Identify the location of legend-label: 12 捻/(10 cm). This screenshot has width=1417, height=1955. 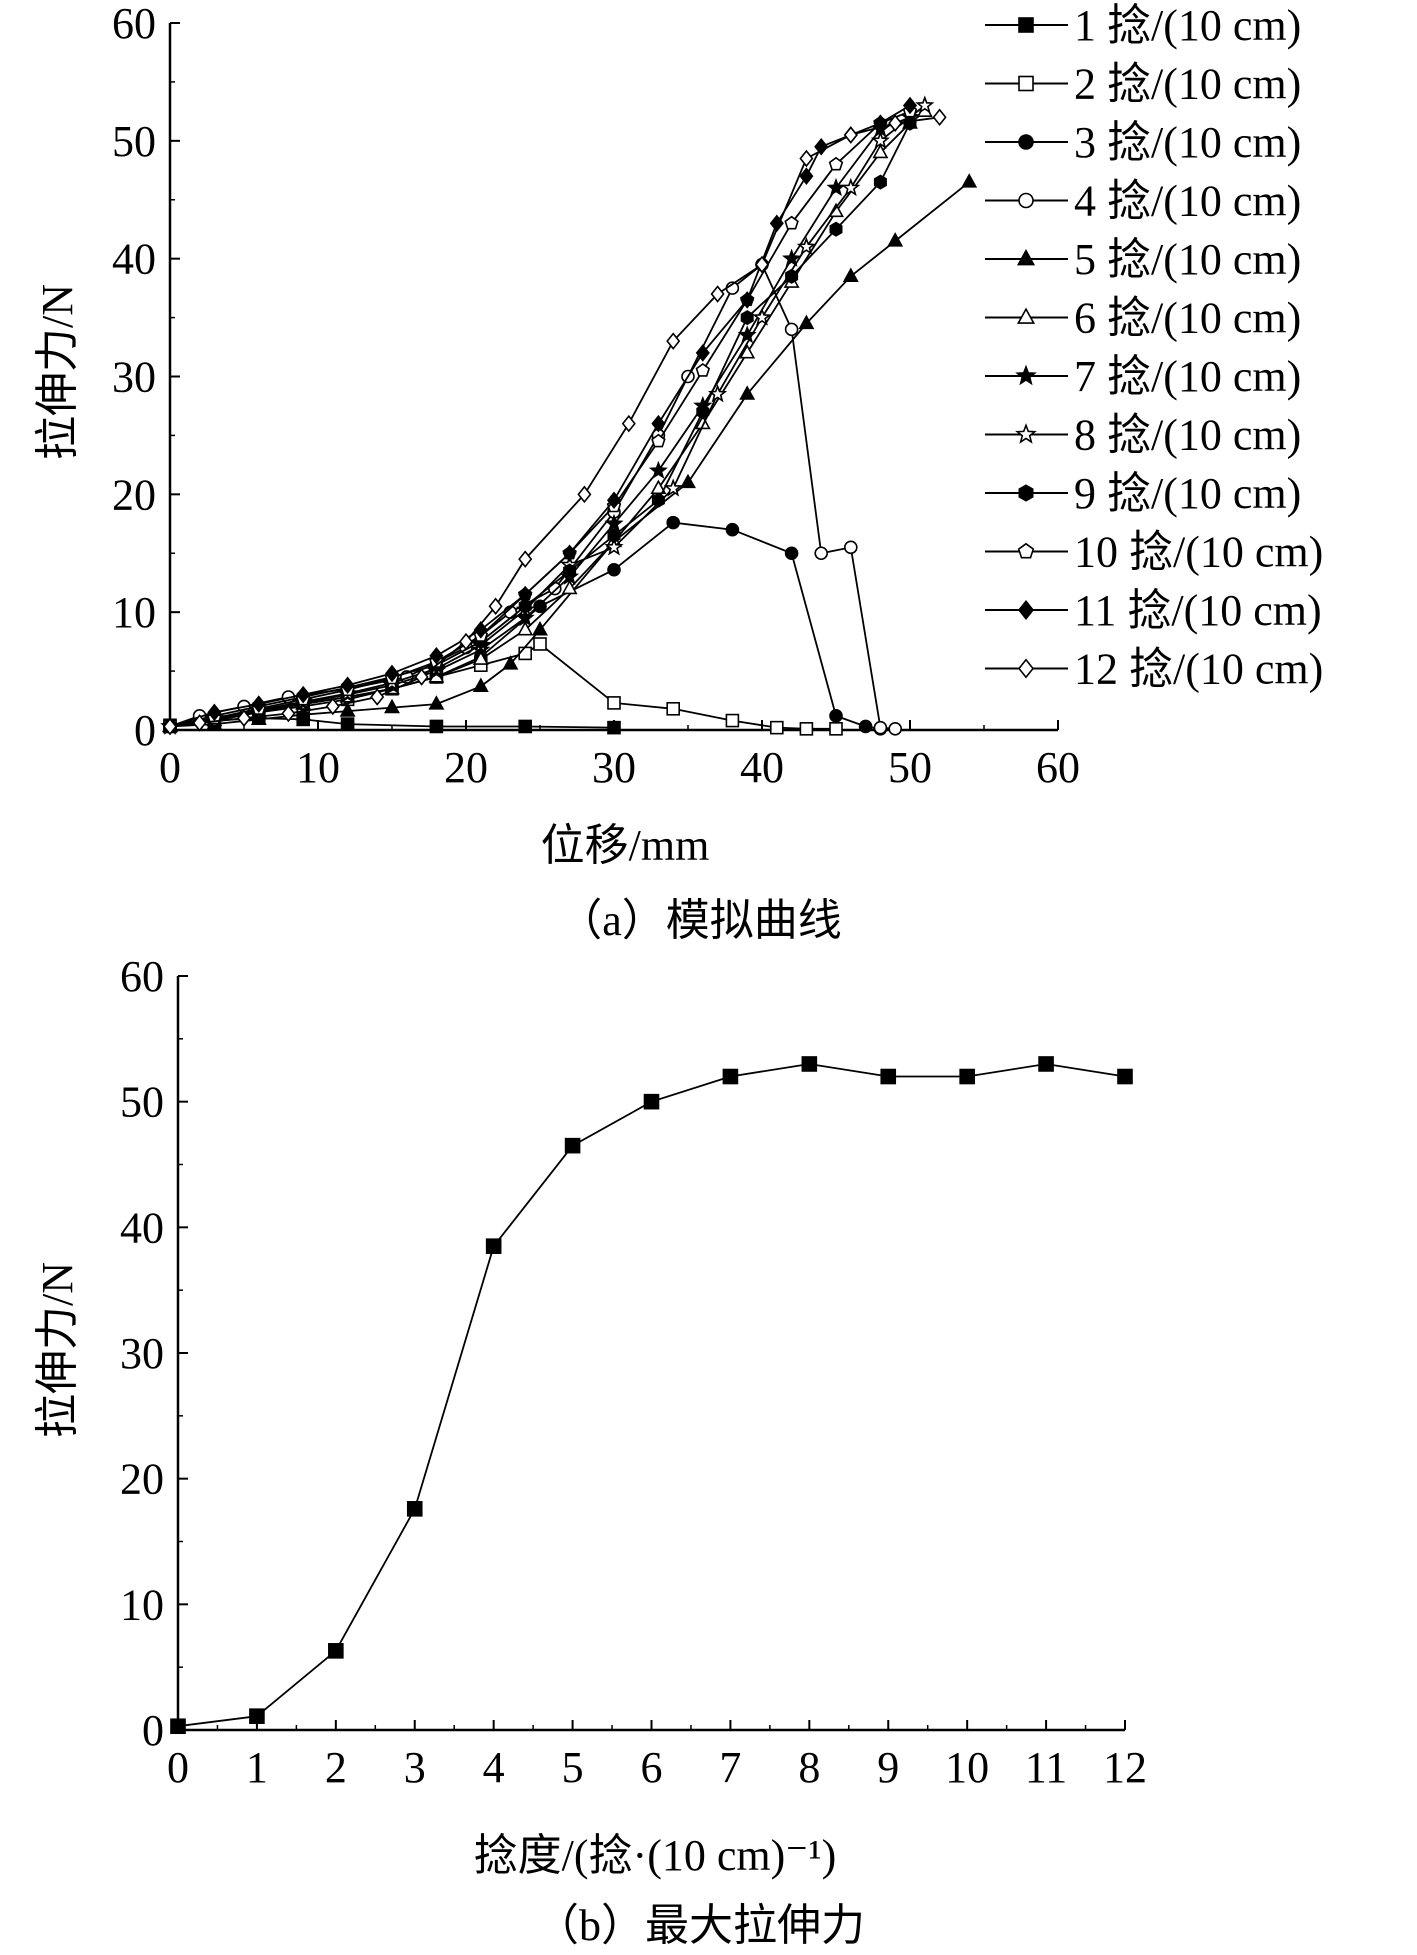
(1198, 669).